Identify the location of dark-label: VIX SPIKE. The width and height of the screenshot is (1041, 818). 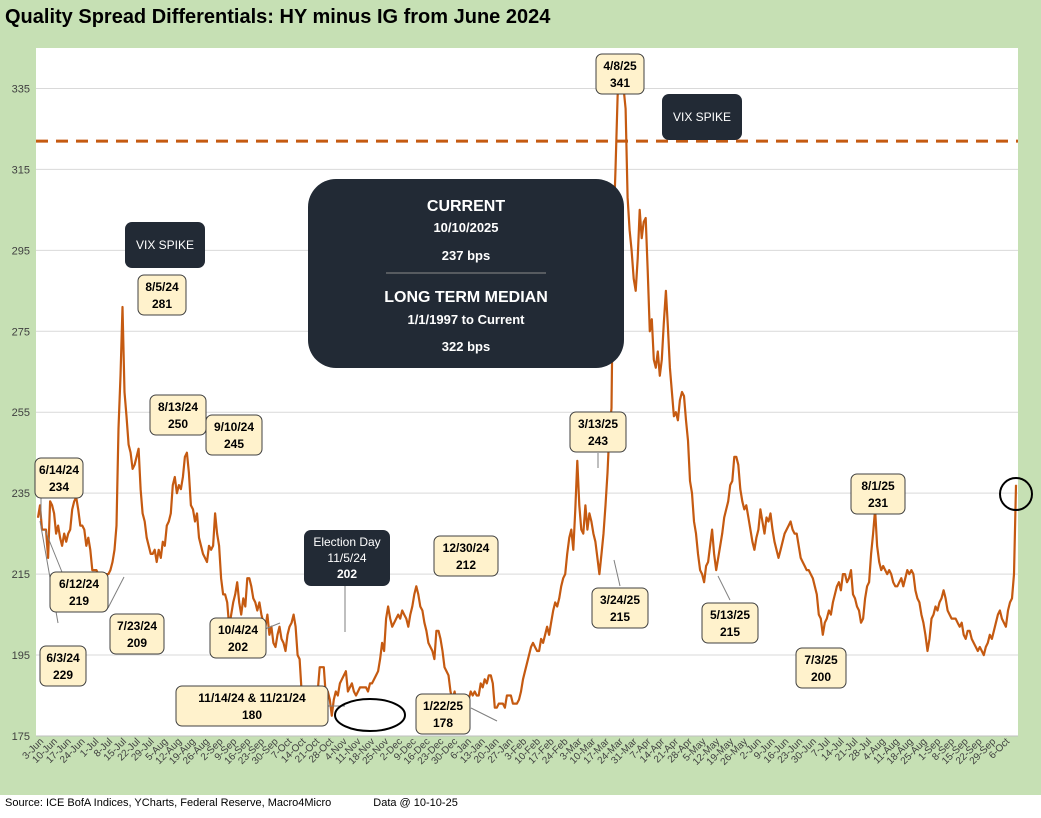
(165, 245).